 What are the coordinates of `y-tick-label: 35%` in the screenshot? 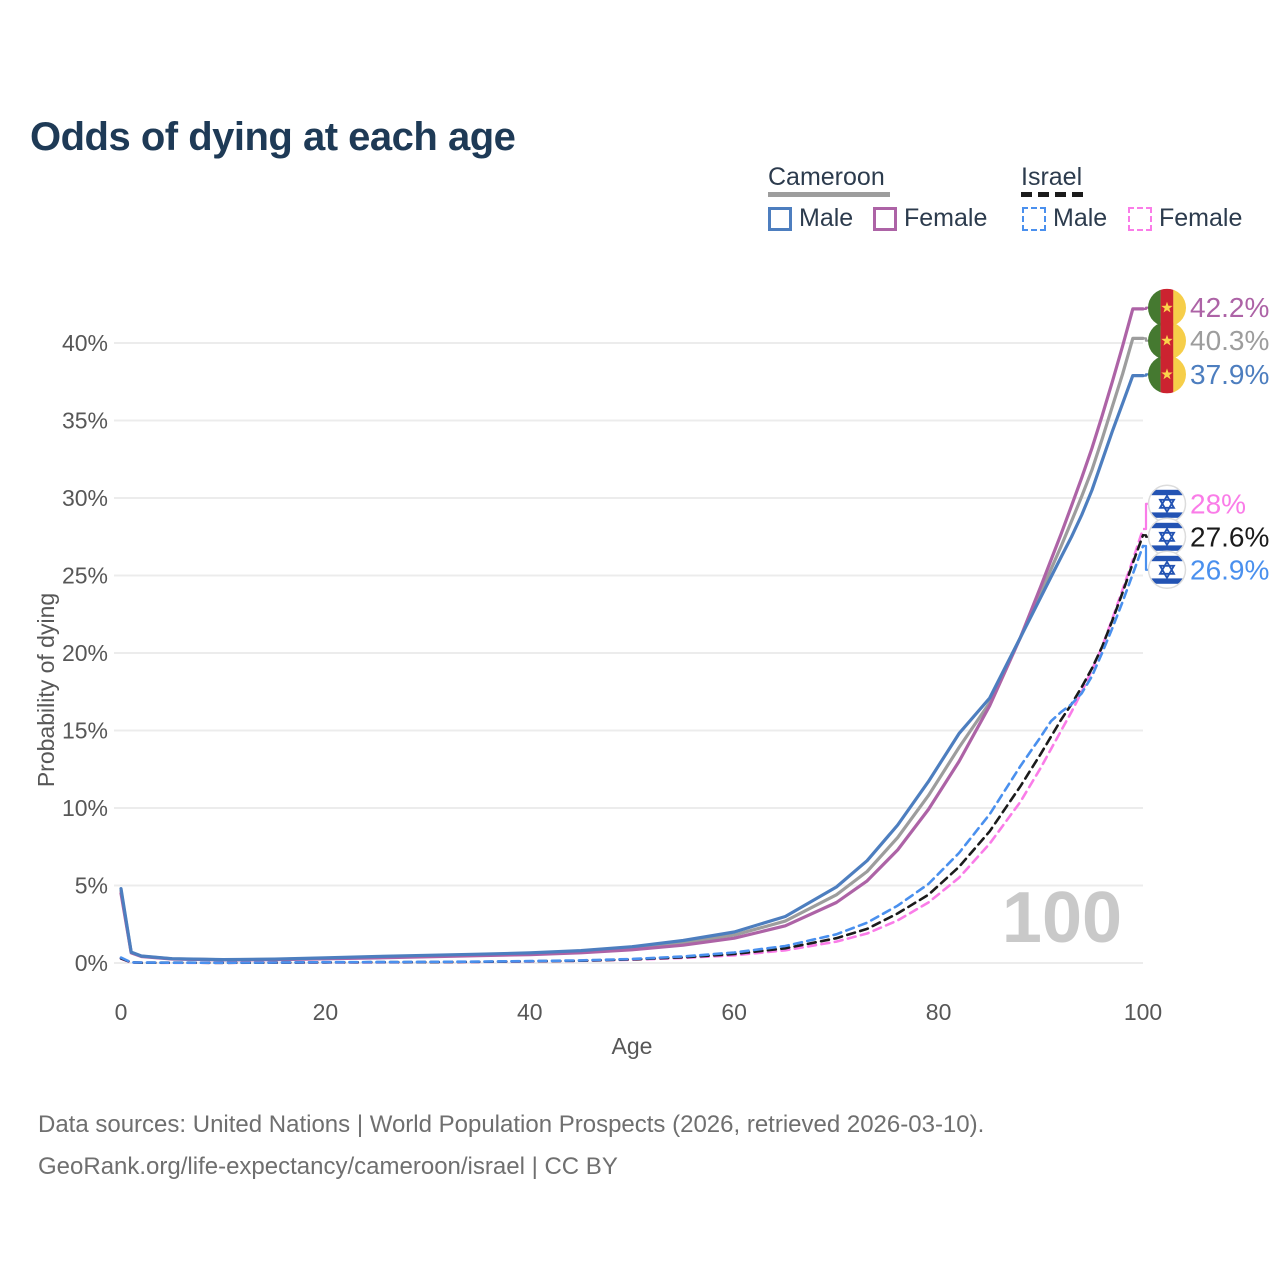 It's located at (85, 421).